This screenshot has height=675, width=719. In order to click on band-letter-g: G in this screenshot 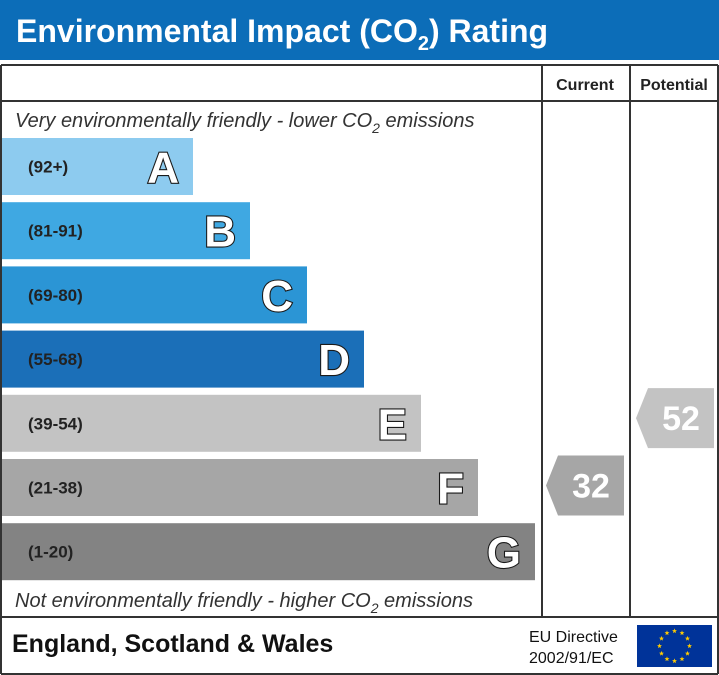, I will do `click(504, 553)`.